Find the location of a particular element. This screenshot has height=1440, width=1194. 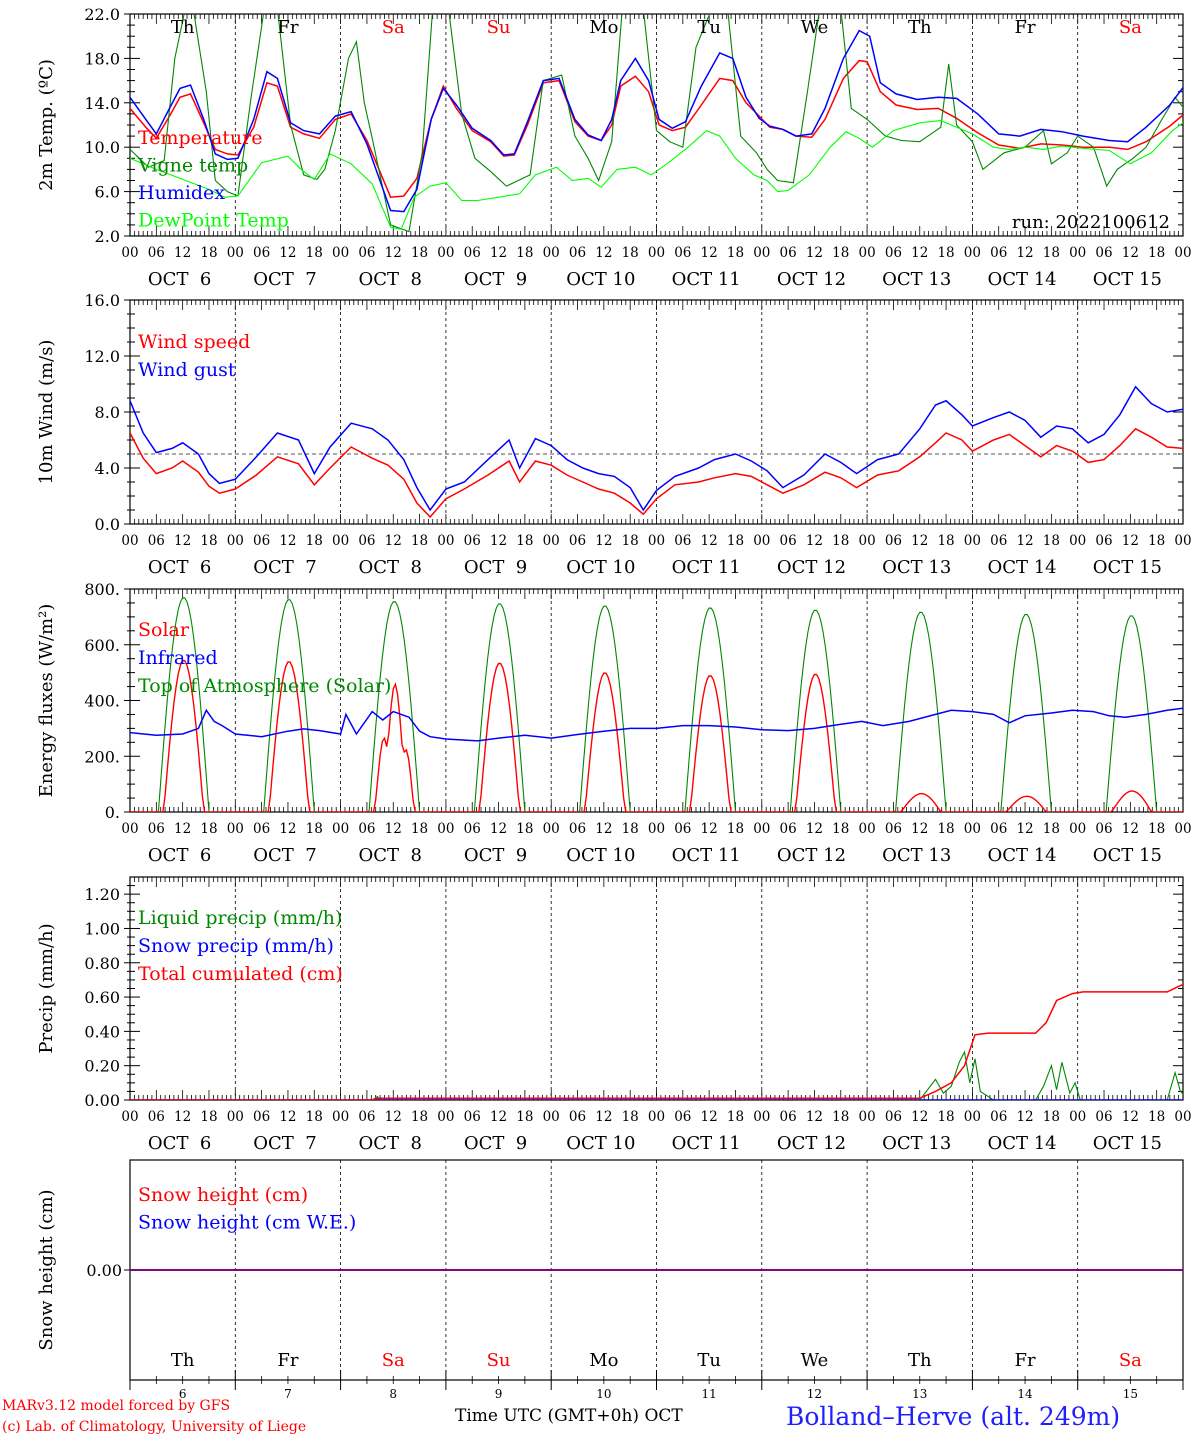

x-date-label: OCT 7 is located at coordinates (284, 279).